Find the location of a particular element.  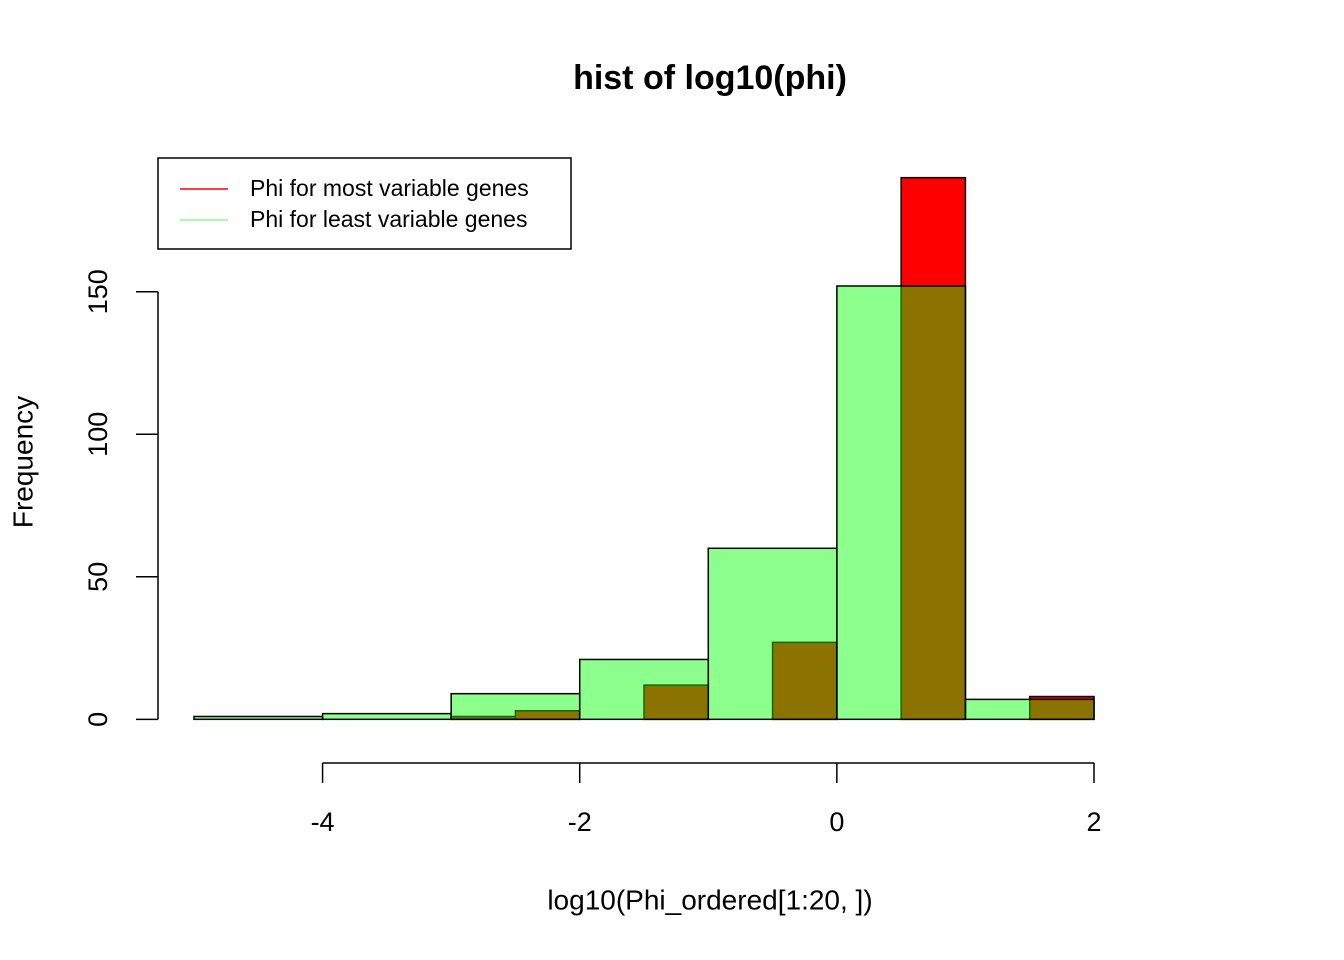

legend-label: Phi for most variable genes is located at coordinates (389, 188).